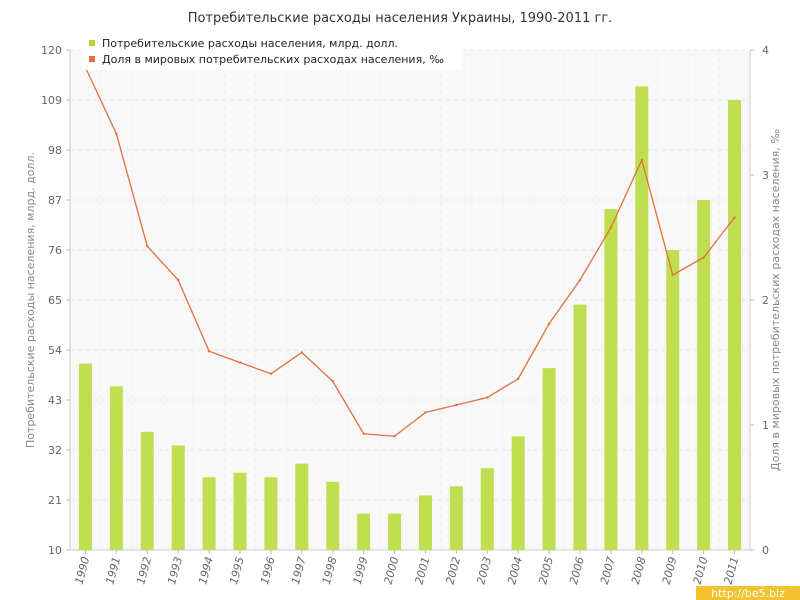  Describe the element at coordinates (765, 300) in the screenshot. I see `y2-tick-label: 2` at that location.